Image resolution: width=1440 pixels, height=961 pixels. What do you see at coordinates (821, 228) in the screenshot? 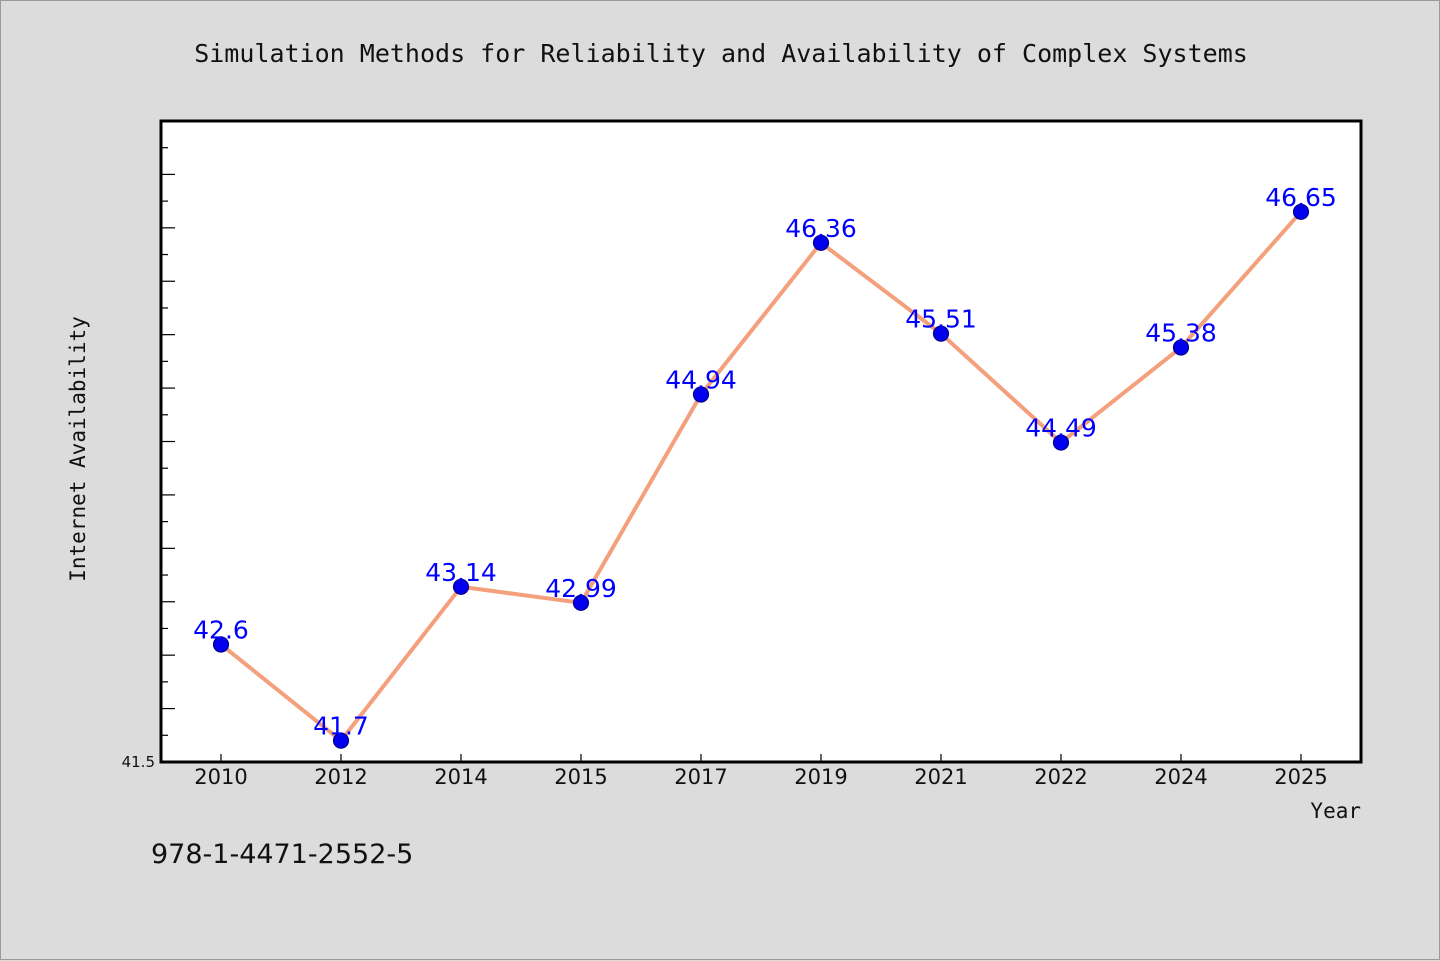
I see `data-point-label: 46.36` at bounding box center [821, 228].